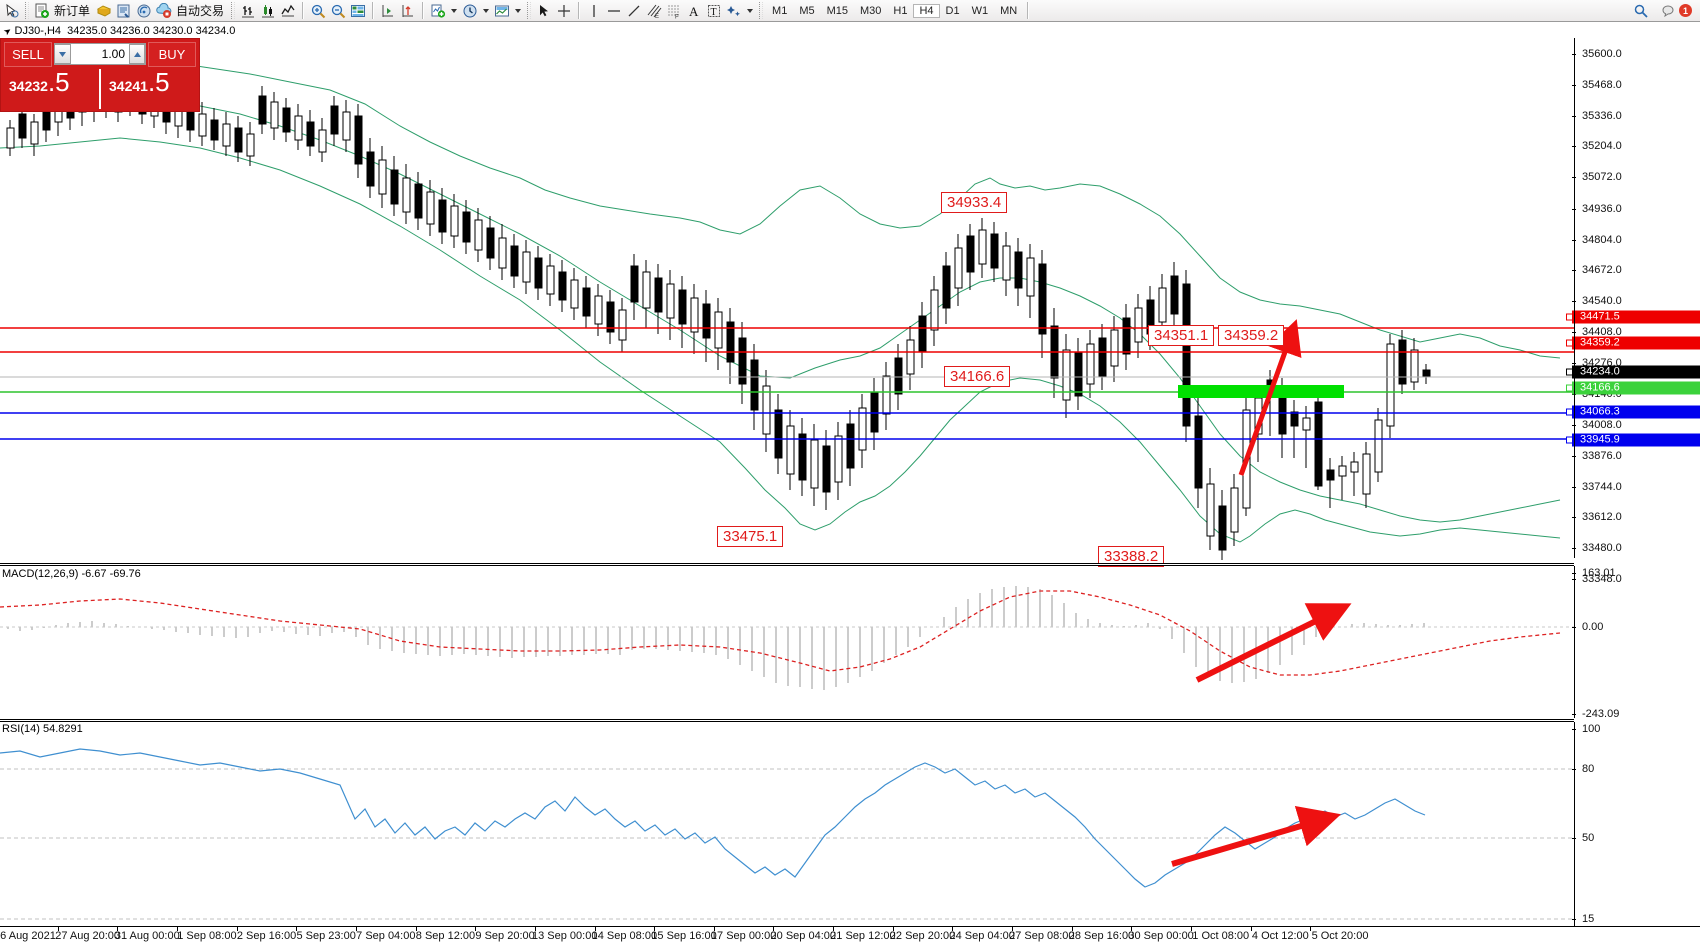 This screenshot has width=1700, height=948. What do you see at coordinates (544, 11) in the screenshot?
I see `cursor-select-icon` at bounding box center [544, 11].